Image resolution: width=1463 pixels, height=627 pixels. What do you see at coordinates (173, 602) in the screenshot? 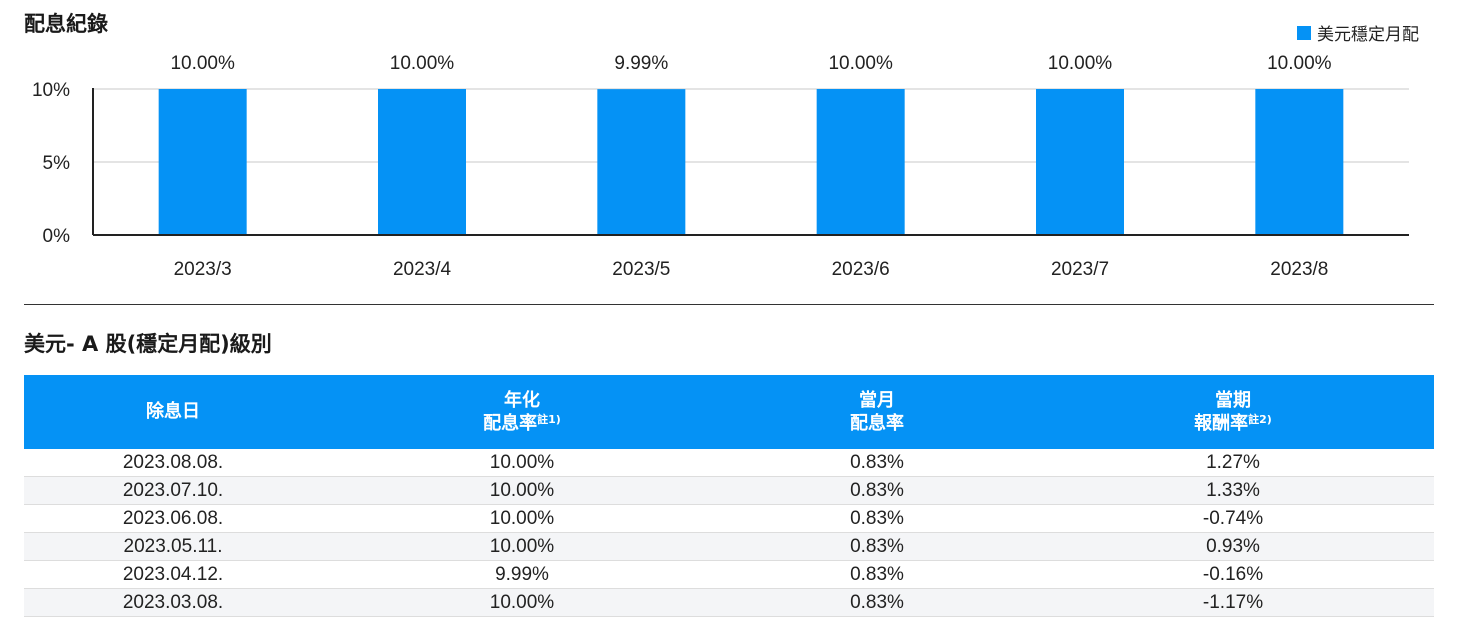
I see `ex-dividend-date-cell: 2023.03.08.` at bounding box center [173, 602].